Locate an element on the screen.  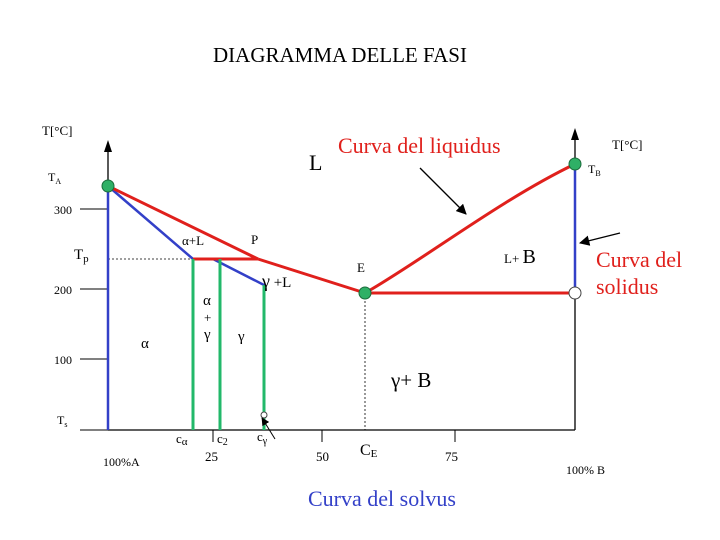
tick-label-25: 25 is located at coordinates (211, 456).